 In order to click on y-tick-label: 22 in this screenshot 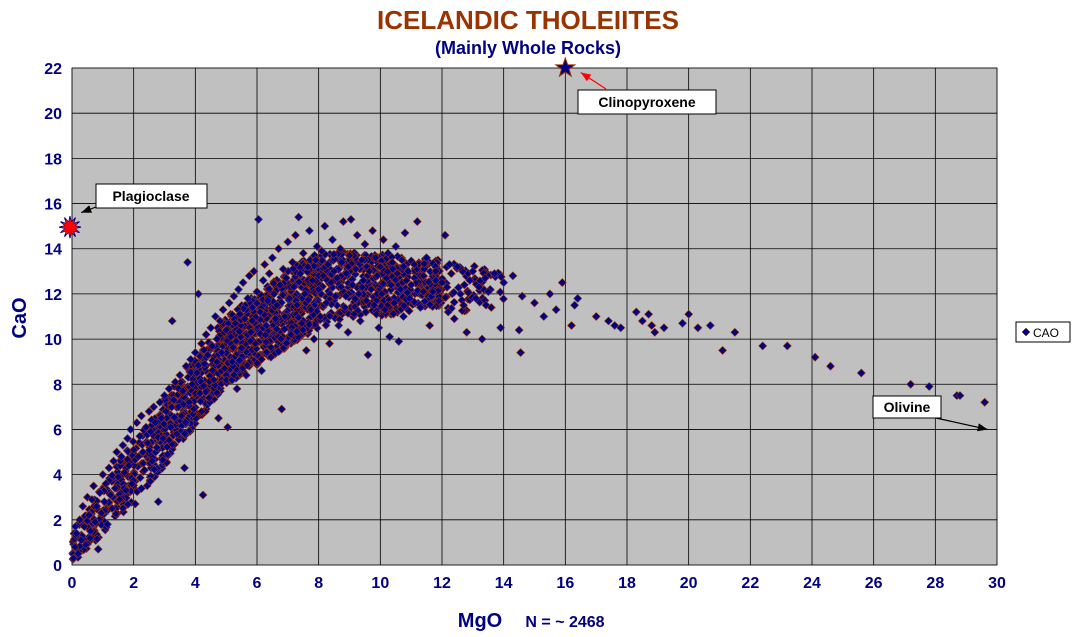, I will do `click(53, 69)`.